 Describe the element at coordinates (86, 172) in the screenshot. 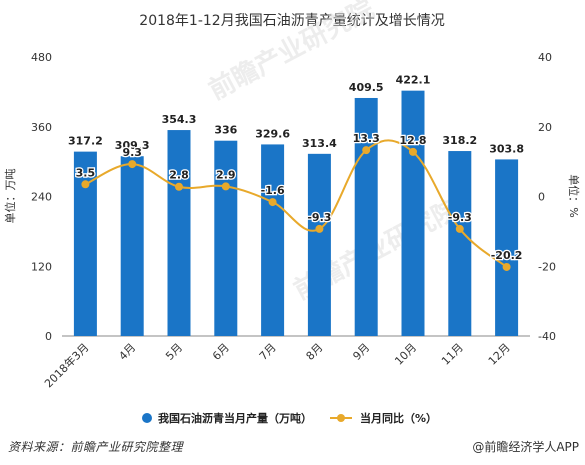

I see `line-value-label: 3.5` at that location.